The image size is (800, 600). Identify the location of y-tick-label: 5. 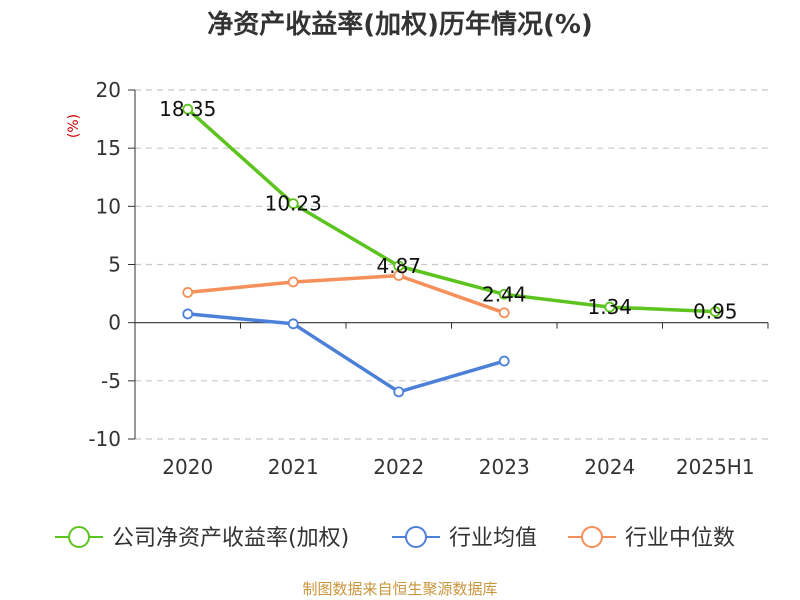
(114, 265).